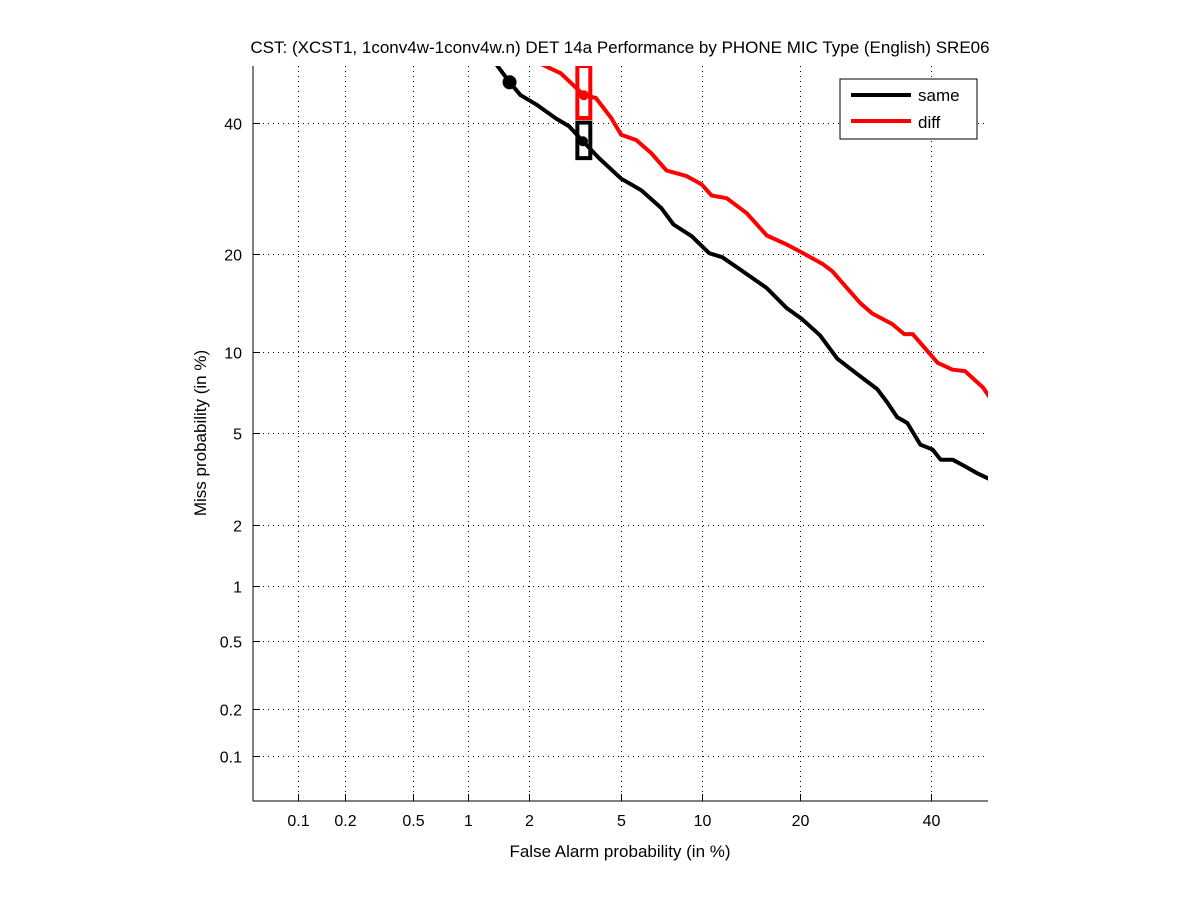  Describe the element at coordinates (939, 95) in the screenshot. I see `legend-label-same: same` at that location.